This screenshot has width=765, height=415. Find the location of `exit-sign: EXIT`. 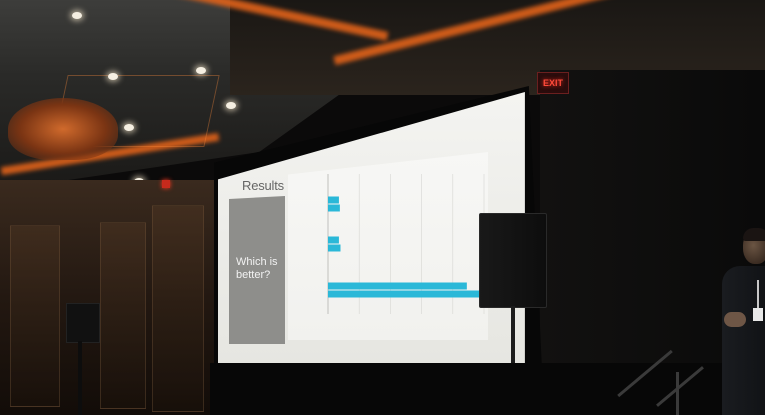

exit-sign: EXIT is located at coordinates (553, 83).